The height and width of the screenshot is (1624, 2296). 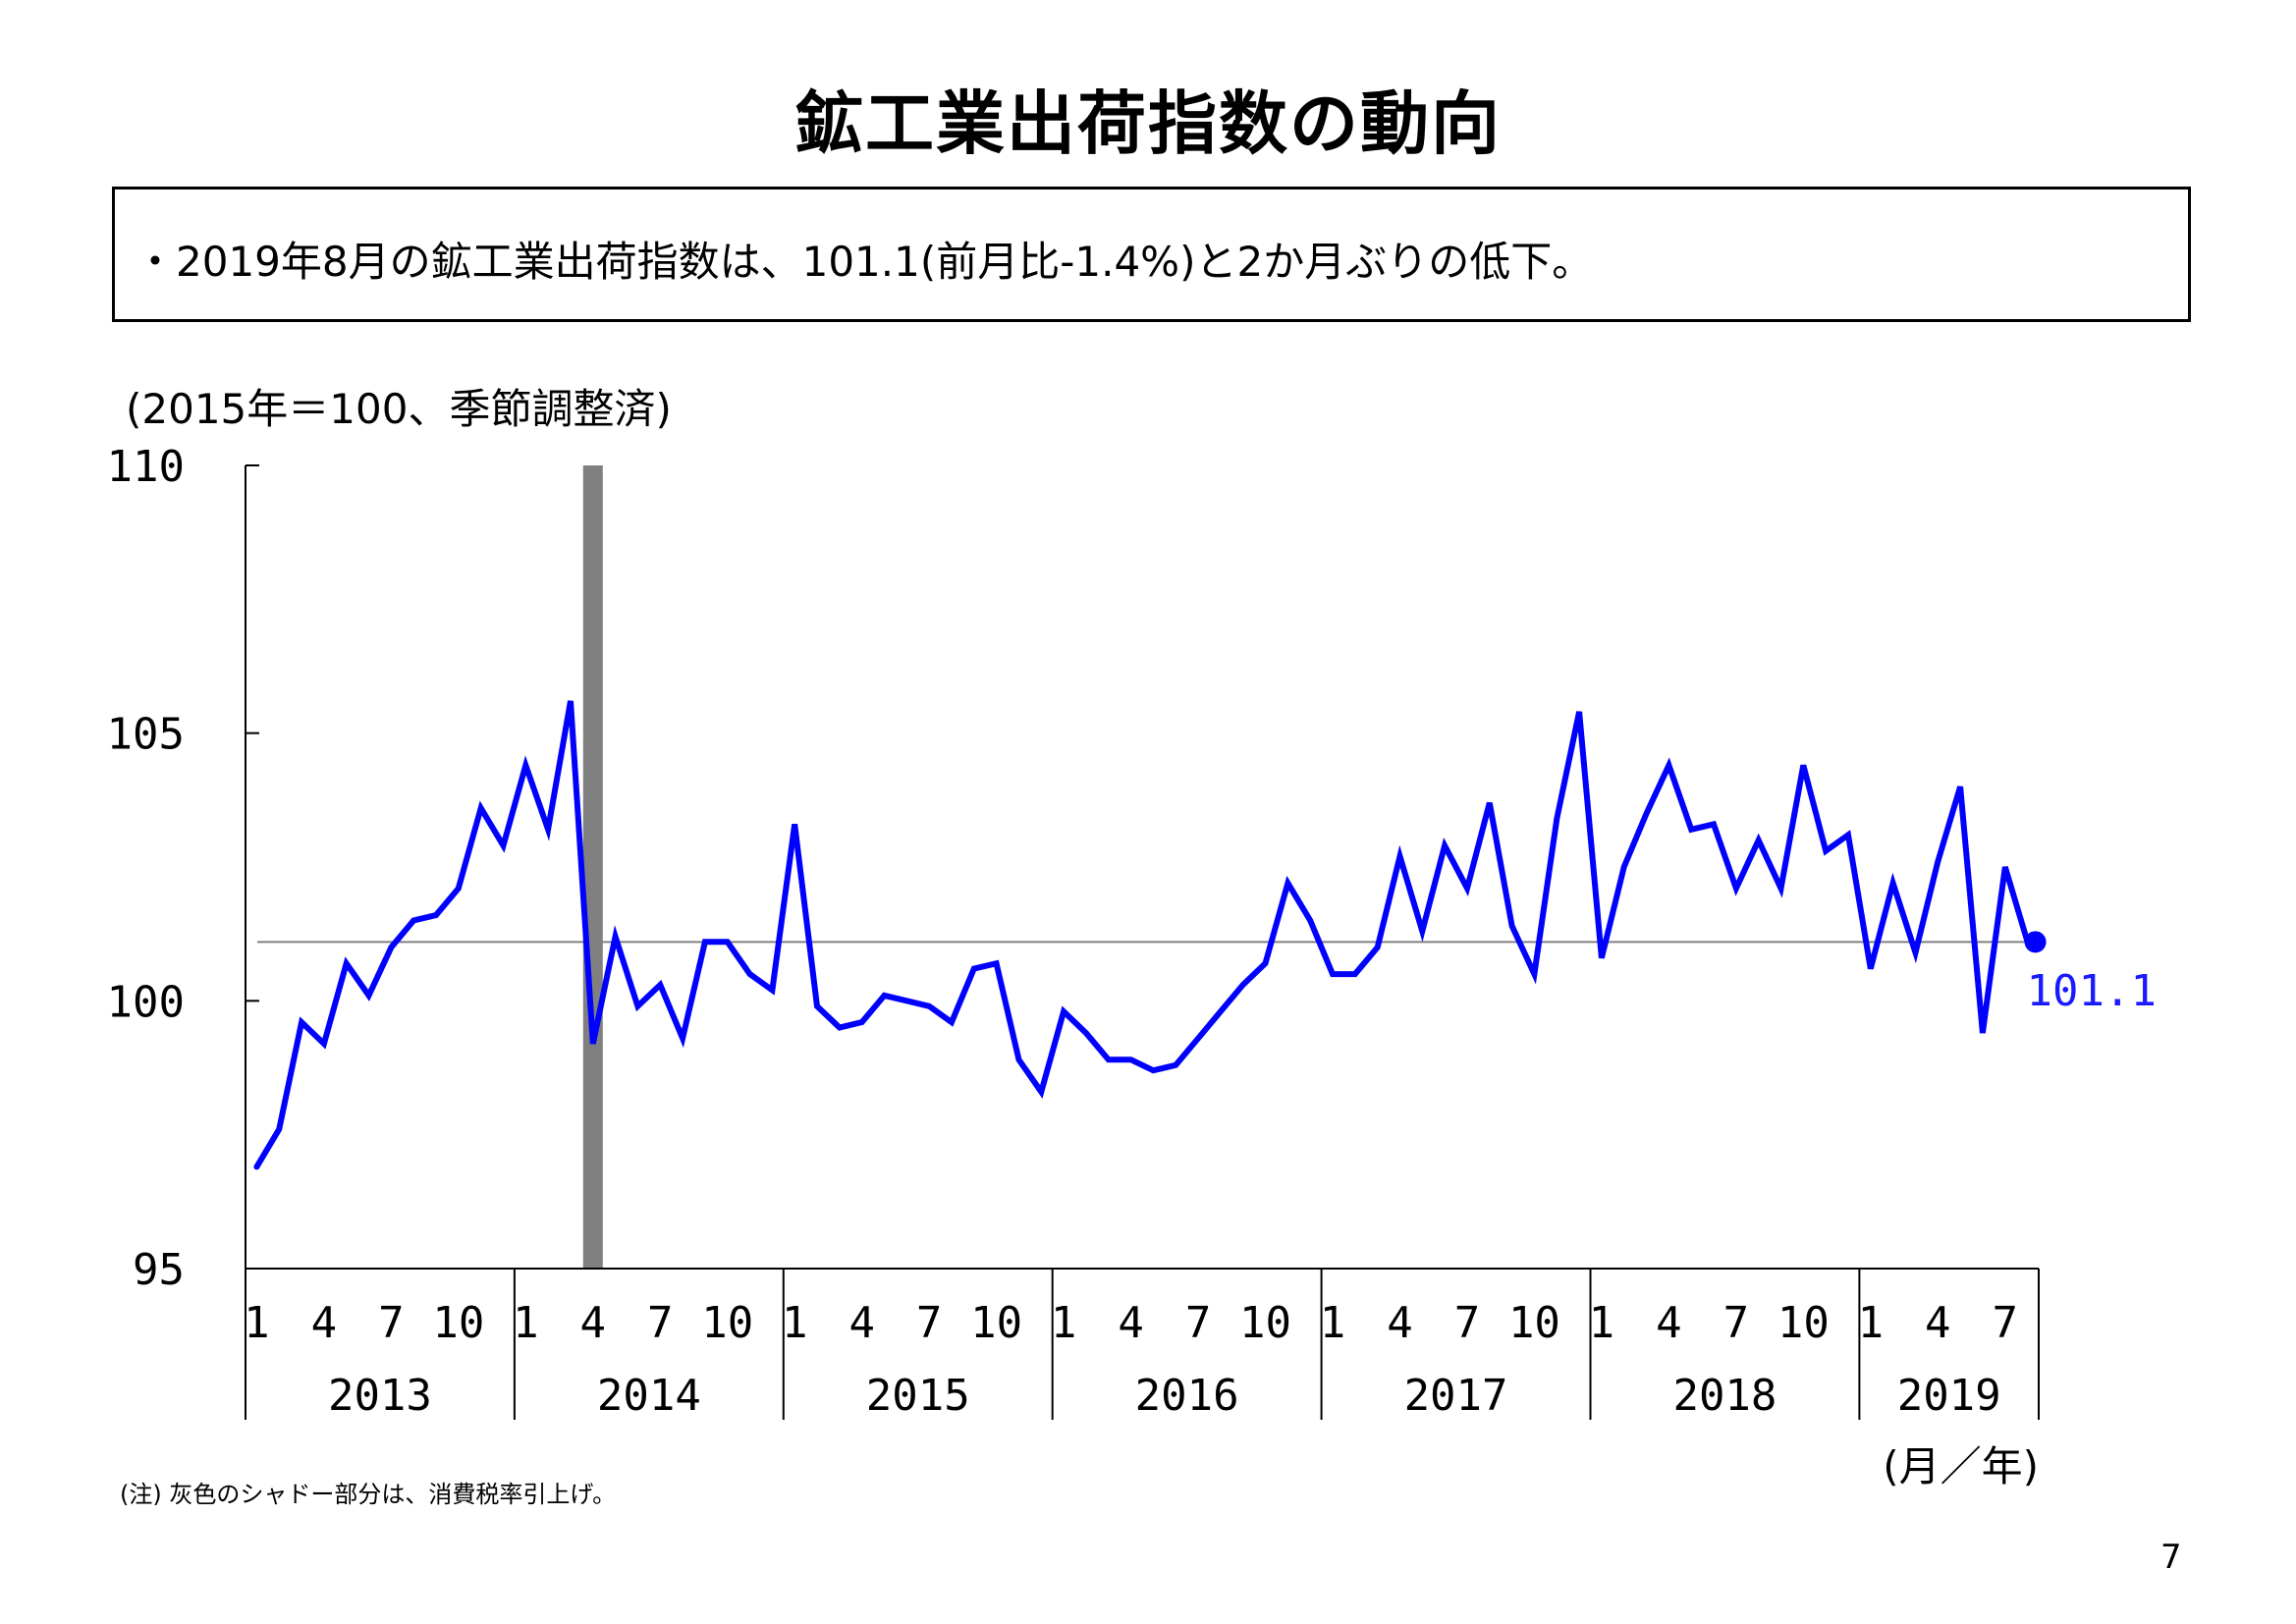 What do you see at coordinates (1187, 1396) in the screenshot?
I see `year-label: 2016` at bounding box center [1187, 1396].